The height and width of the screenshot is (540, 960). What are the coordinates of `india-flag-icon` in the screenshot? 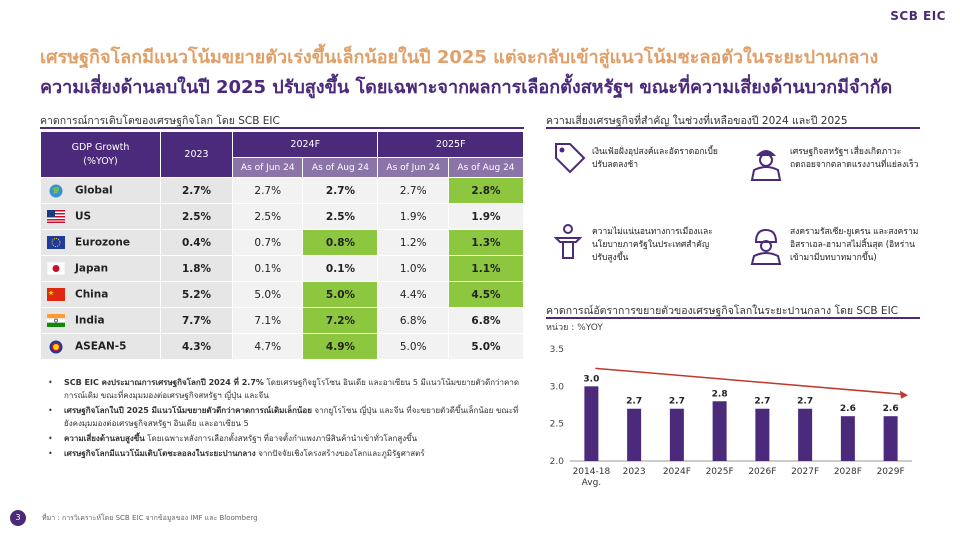 It's located at (56, 320).